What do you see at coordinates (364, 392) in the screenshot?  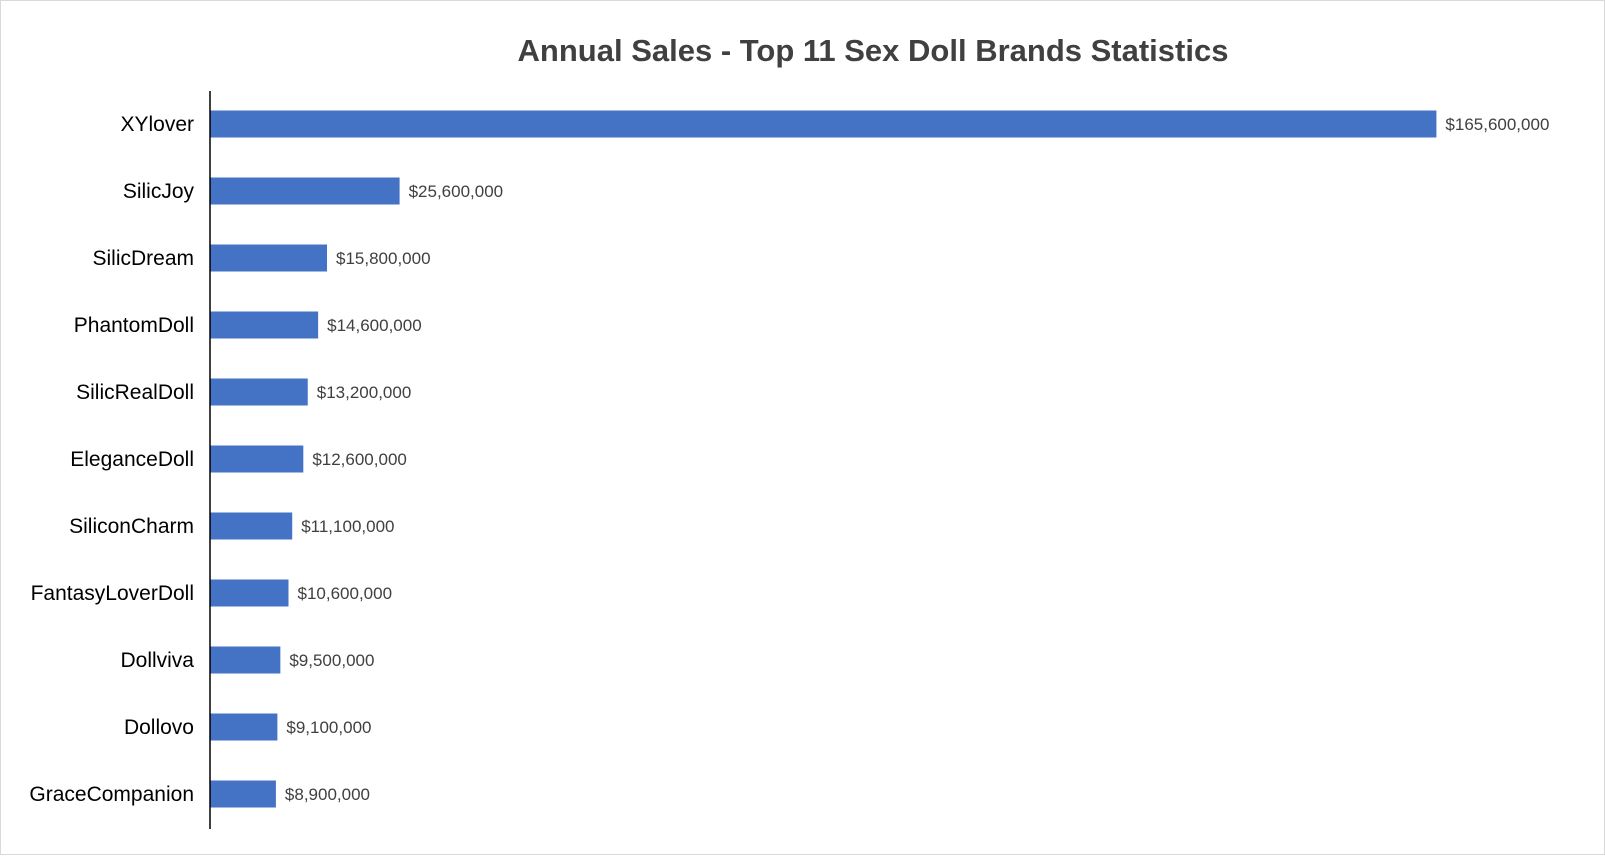 I see `data-label: $13,200,000` at bounding box center [364, 392].